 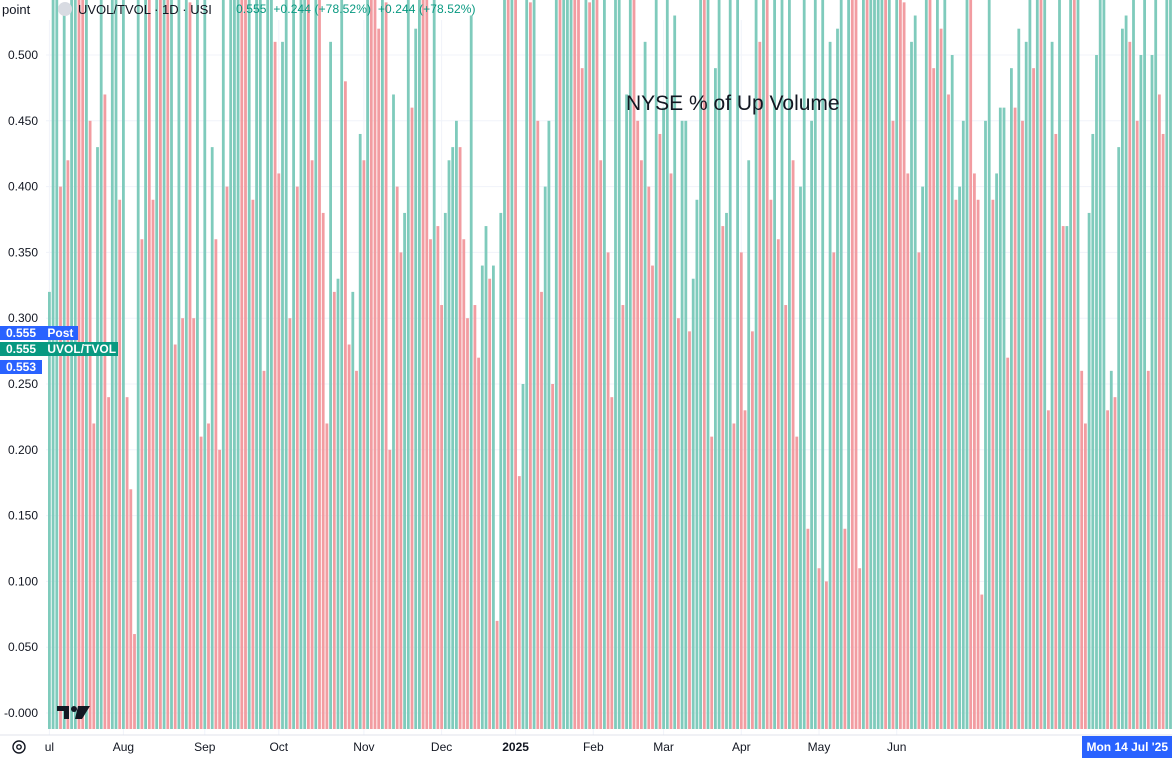 I want to click on x-tick-label: ul, so click(x=49, y=747).